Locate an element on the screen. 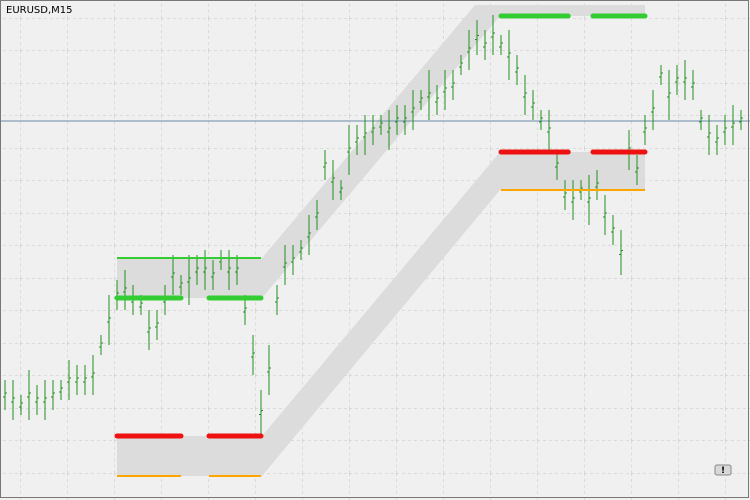  symbol-label: EURUSD,M15 is located at coordinates (39, 10).